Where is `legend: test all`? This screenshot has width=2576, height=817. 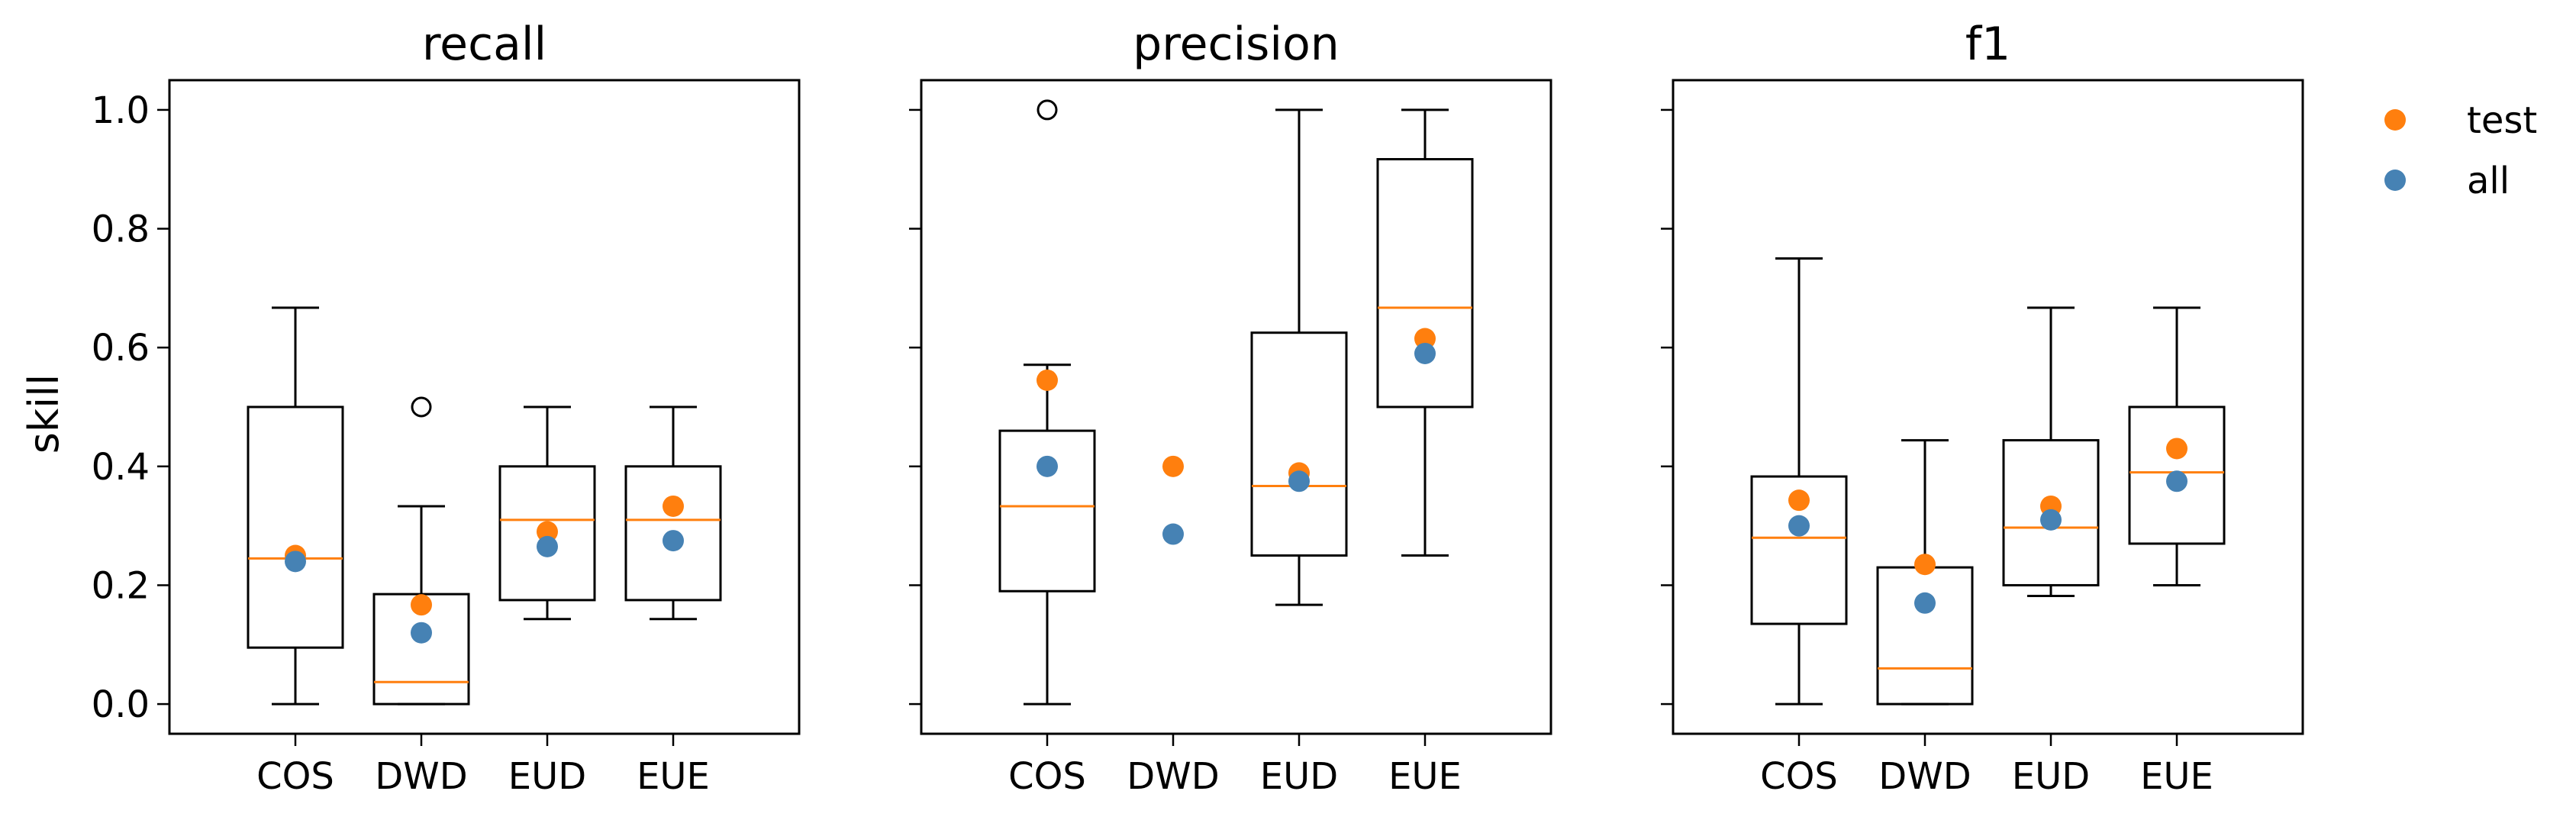
legend: test all is located at coordinates (2460, 150).